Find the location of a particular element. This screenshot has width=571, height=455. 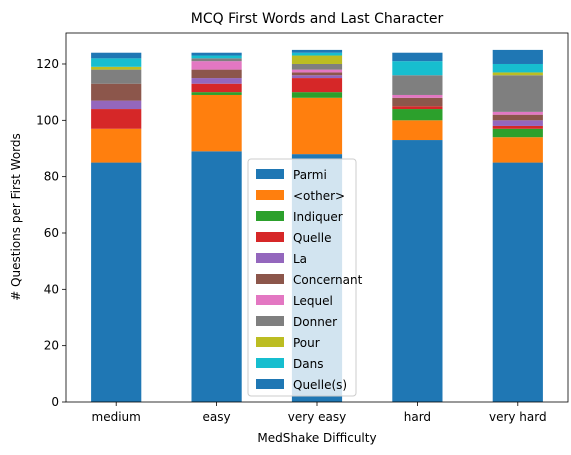

legend-label: Parmi is located at coordinates (310, 175).